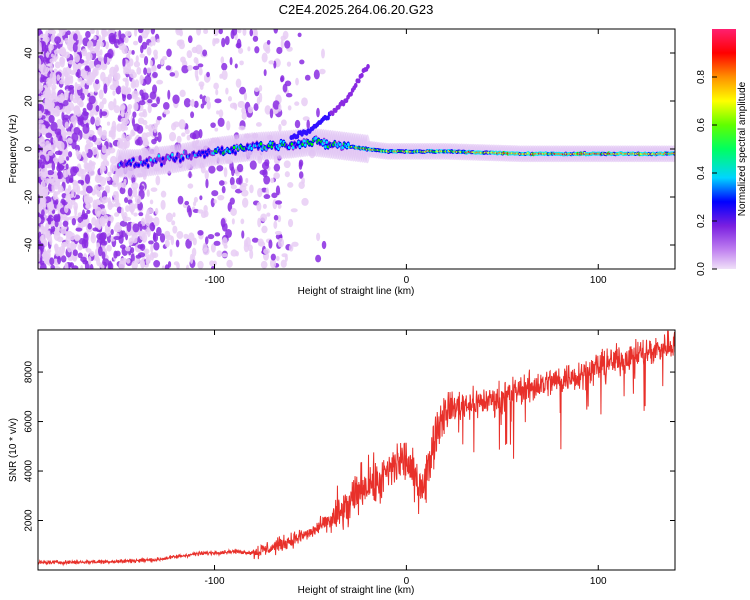 This screenshot has height=600, width=750. Describe the element at coordinates (701, 125) in the screenshot. I see `colorbar-tick-label: 0.6` at that location.